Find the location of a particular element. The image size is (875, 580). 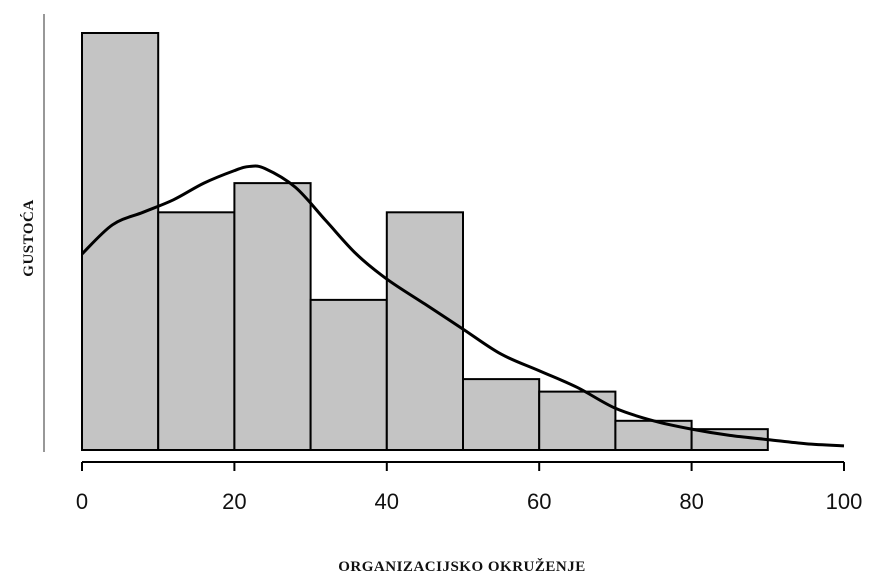

x-tick-label-40: 40 is located at coordinates (387, 501).